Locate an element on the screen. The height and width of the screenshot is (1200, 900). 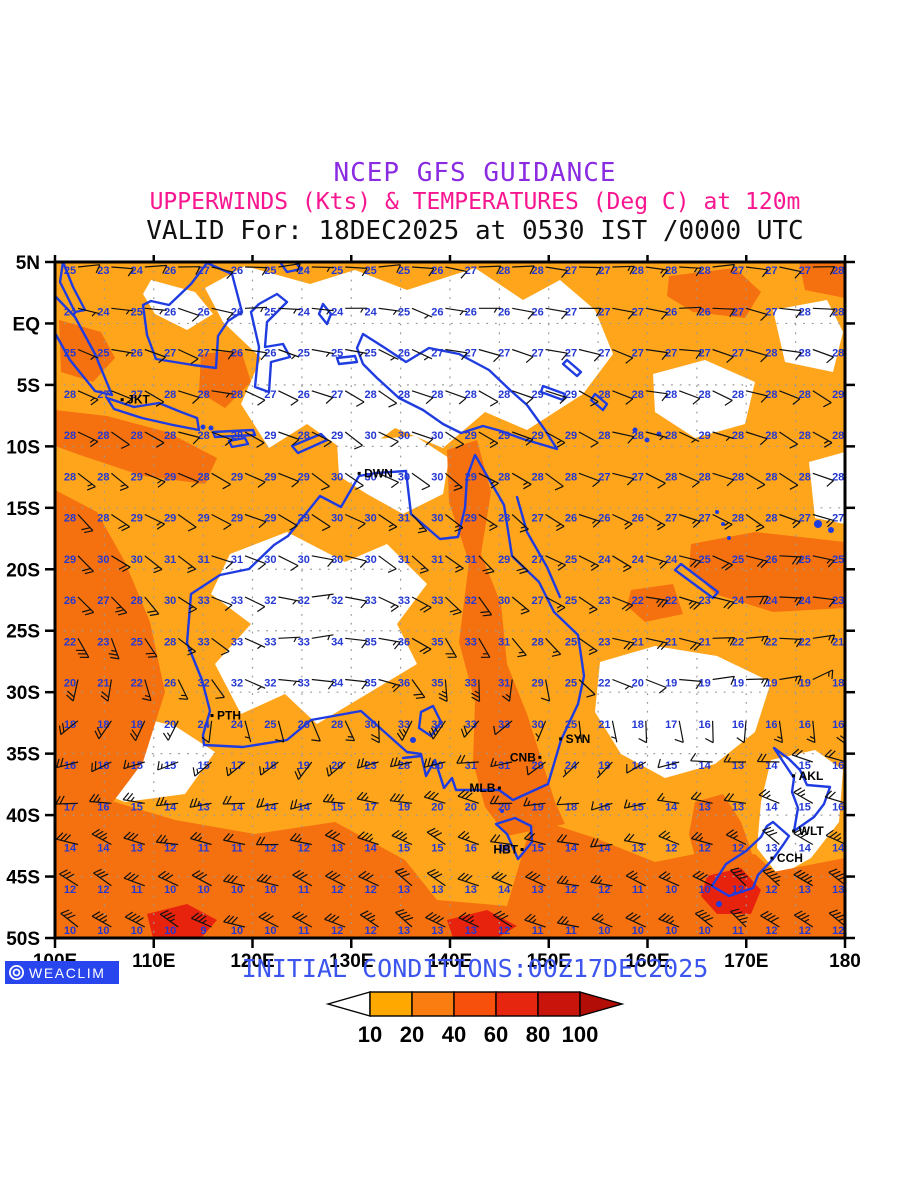
y-axis-label: 45S is located at coordinates (23, 878).